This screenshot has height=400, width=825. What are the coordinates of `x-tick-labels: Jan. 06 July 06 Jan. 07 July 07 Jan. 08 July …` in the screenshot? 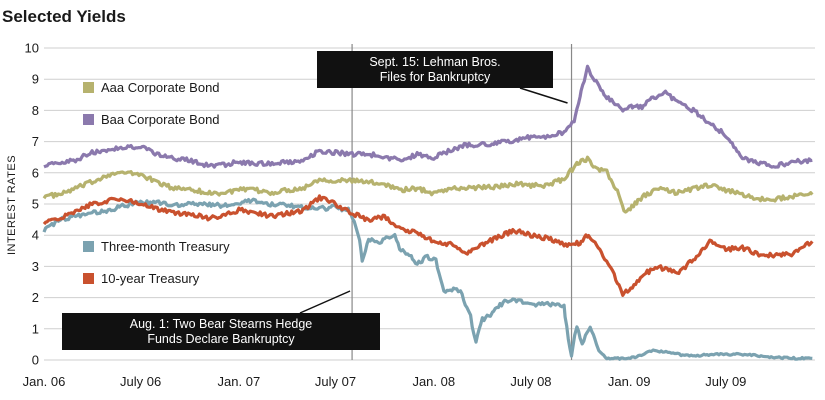 It's located at (385, 381).